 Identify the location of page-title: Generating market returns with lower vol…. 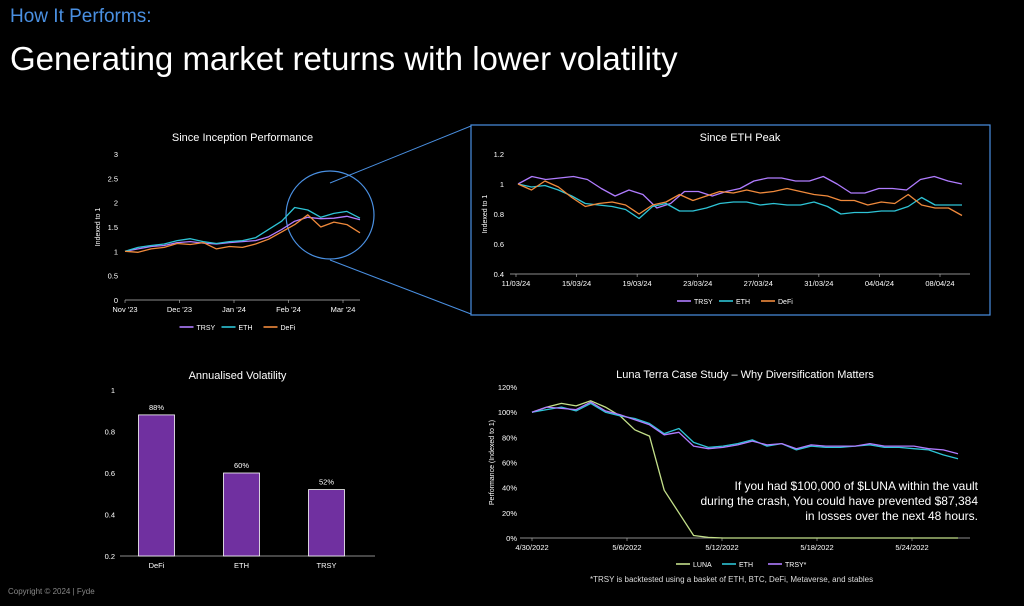
(344, 58).